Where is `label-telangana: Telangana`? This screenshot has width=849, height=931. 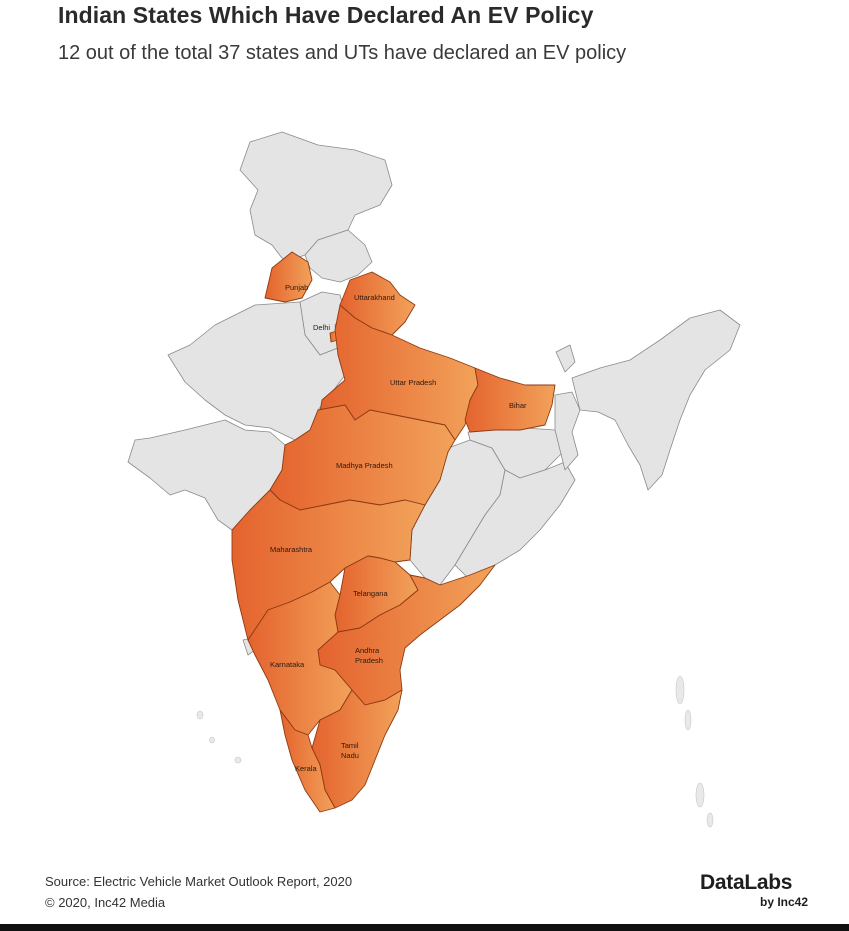 label-telangana: Telangana is located at coordinates (370, 593).